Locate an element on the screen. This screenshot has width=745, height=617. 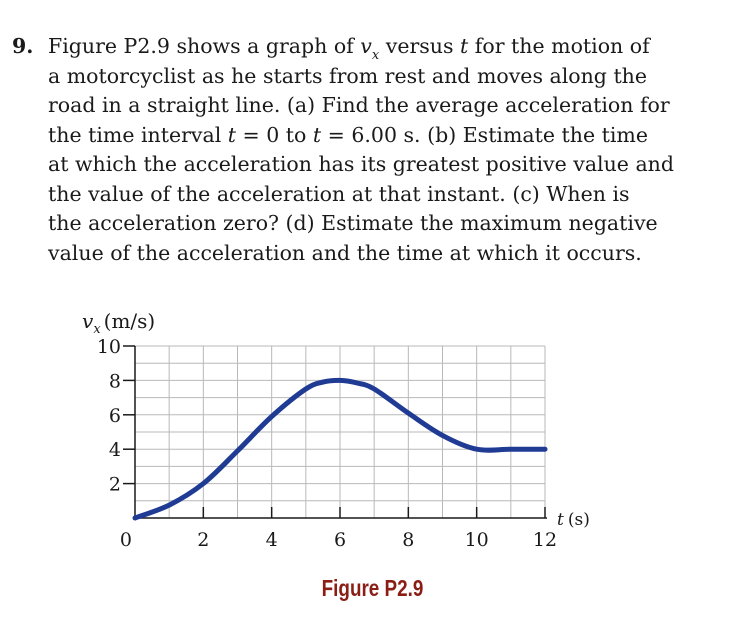
y-tick-label: 2 is located at coordinates (115, 485).